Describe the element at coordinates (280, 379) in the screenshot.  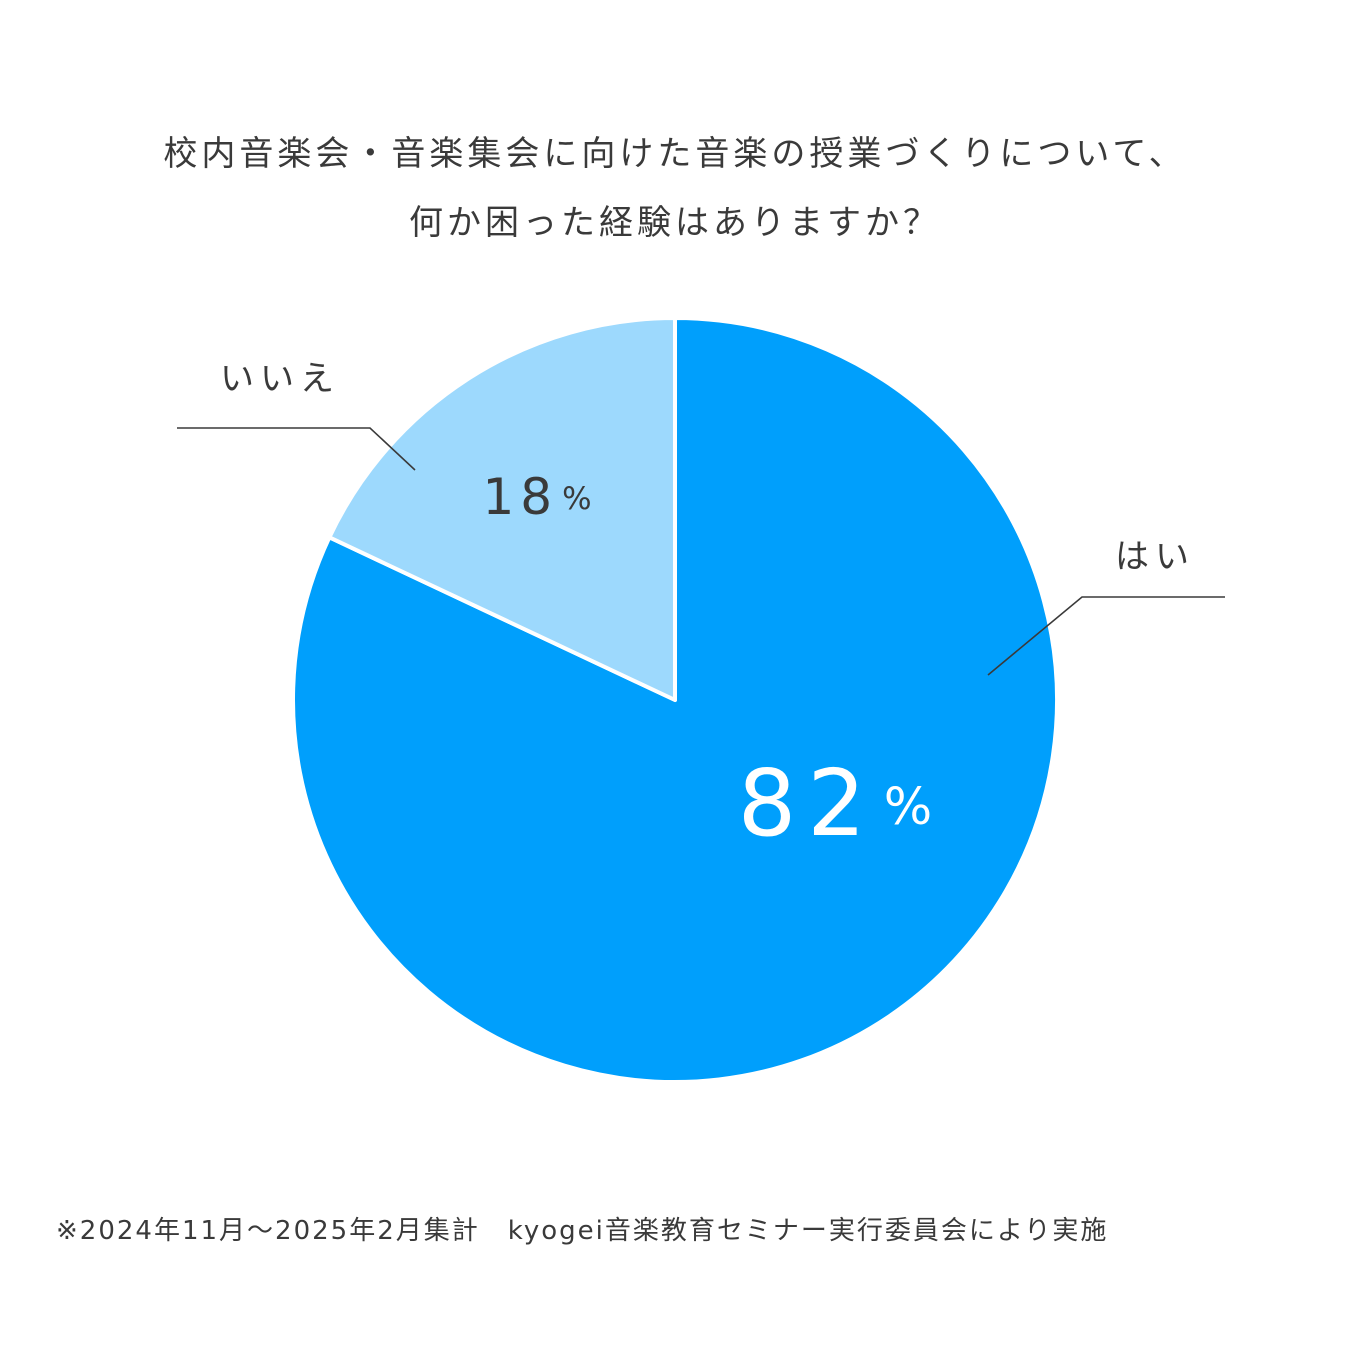
I see `slice-category-label-2: いいえ` at that location.